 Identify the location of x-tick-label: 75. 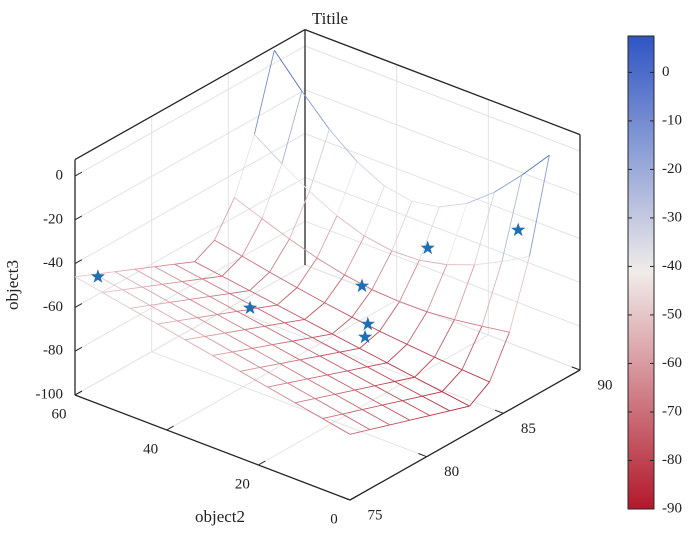
(375, 515).